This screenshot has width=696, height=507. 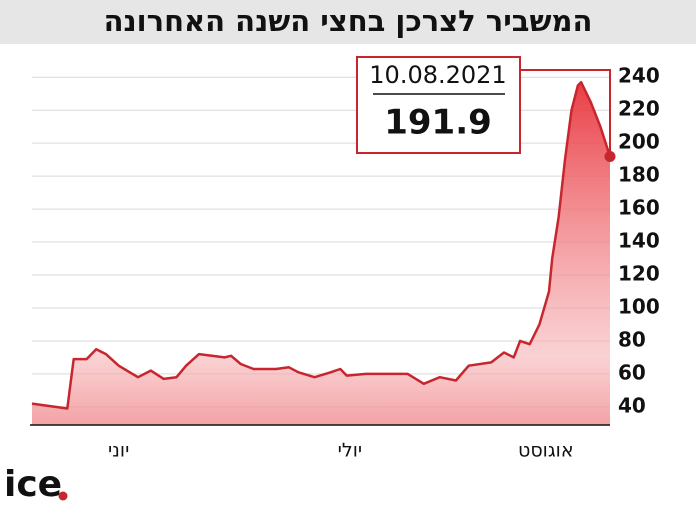 What do you see at coordinates (565, 113) in the screenshot?
I see `annotation-connector` at bounding box center [565, 113].